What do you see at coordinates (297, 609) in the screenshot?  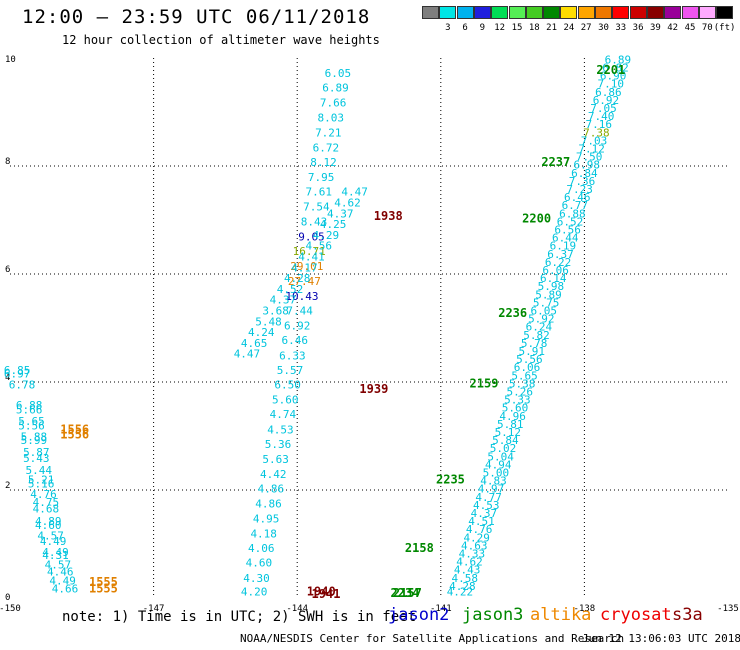 I see `x-tick-label: -144` at bounding box center [297, 609].